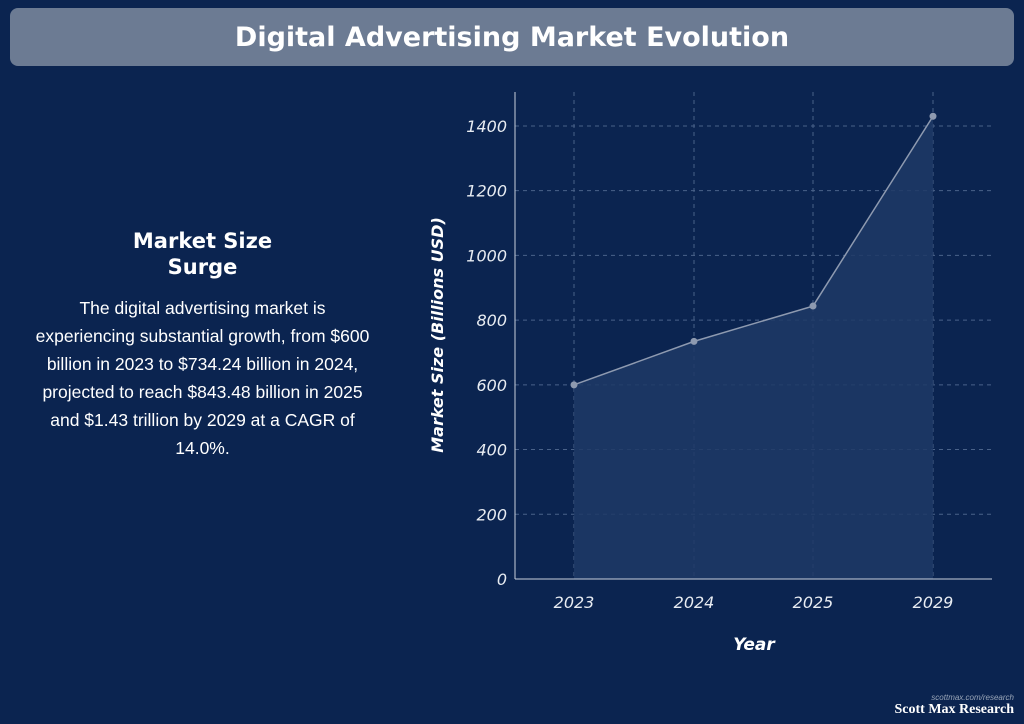 Image resolution: width=1024 pixels, height=724 pixels. Describe the element at coordinates (491, 320) in the screenshot. I see `y-tick-label: 800` at that location.